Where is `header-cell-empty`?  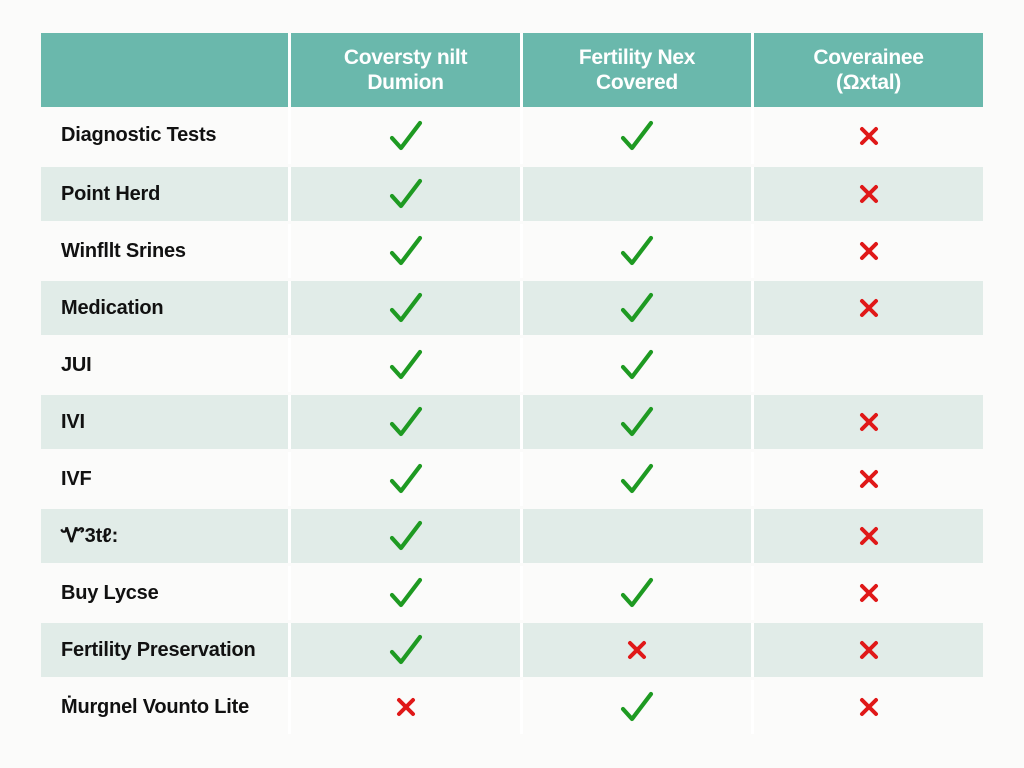
header-cell-empty is located at coordinates (166, 70).